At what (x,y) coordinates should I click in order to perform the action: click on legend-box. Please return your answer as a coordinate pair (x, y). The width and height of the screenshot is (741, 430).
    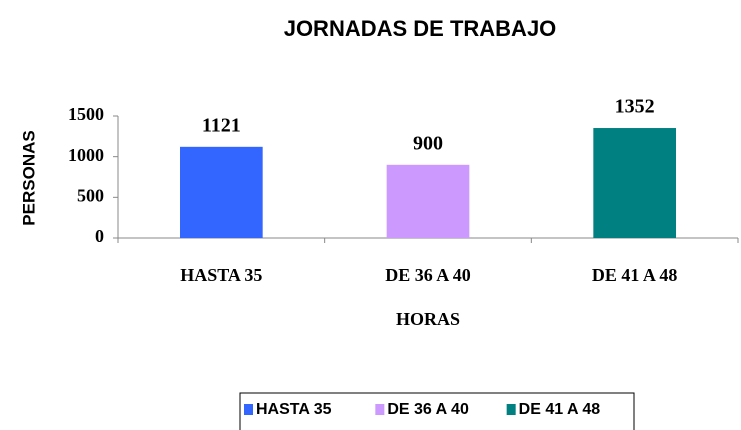
    Looking at the image, I should click on (437, 411).